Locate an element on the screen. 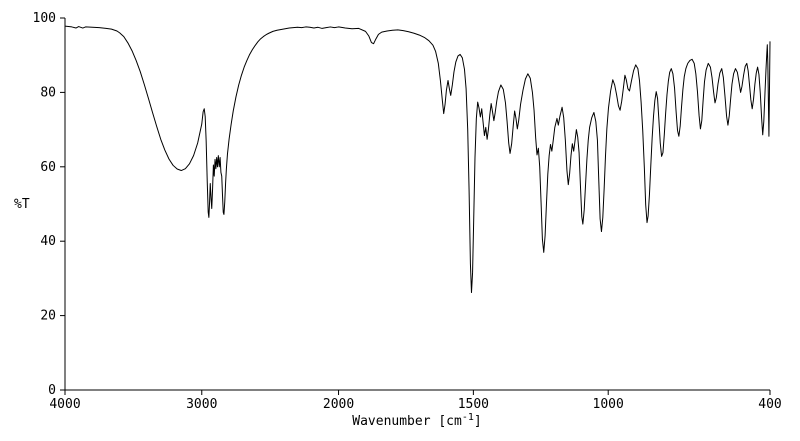 Image resolution: width=800 pixels, height=441 pixels. x-tick-label: 1000 is located at coordinates (608, 404).